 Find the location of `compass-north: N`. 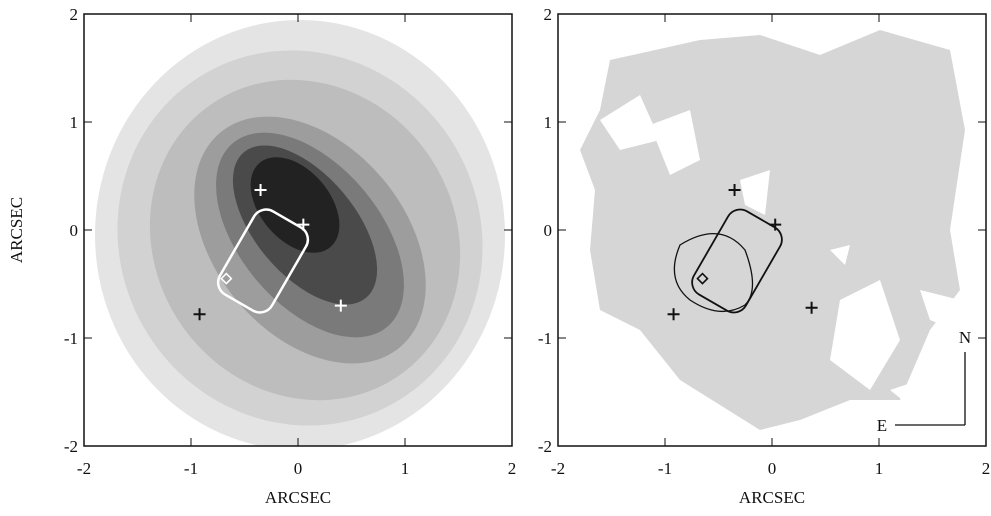

compass-north: N is located at coordinates (965, 337).